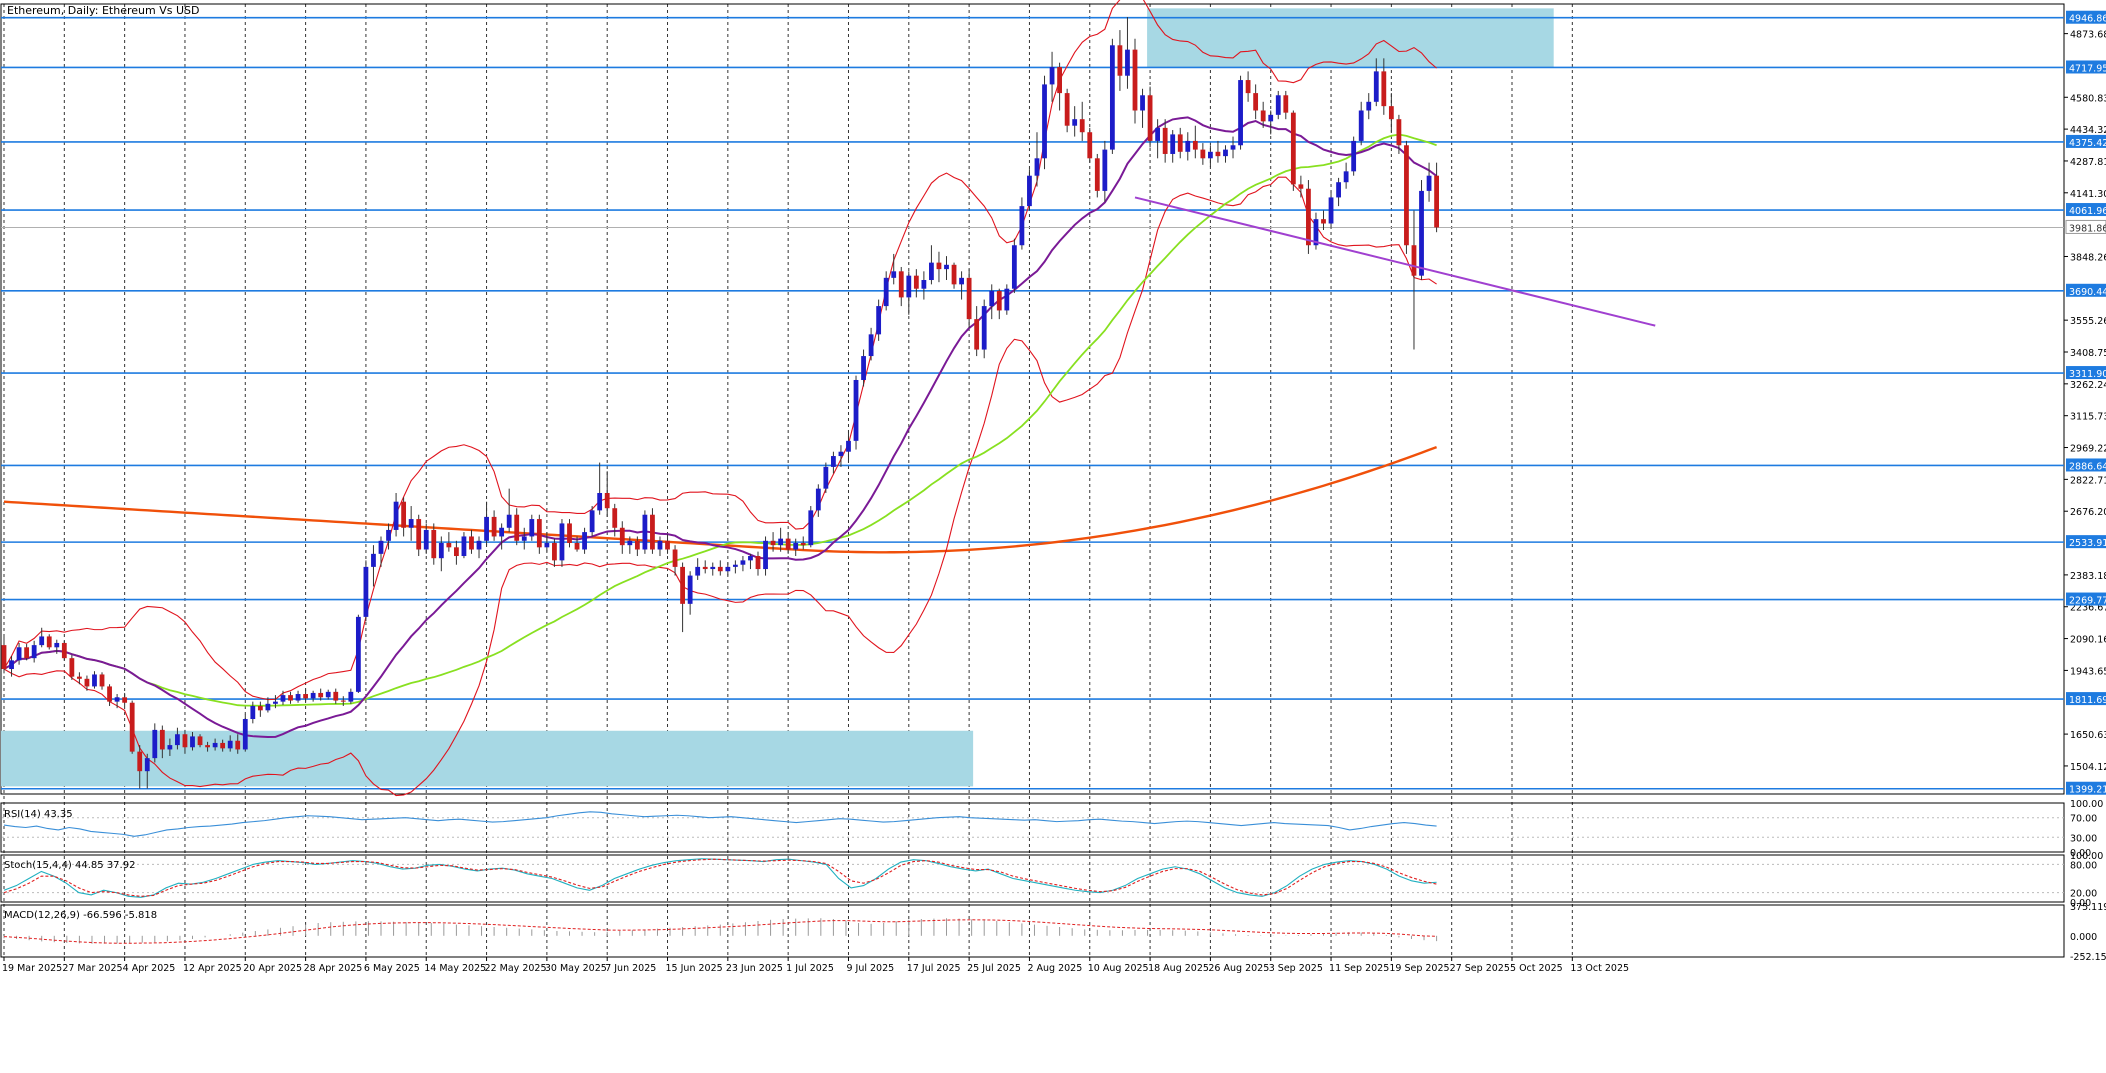 The width and height of the screenshot is (2106, 1073). I want to click on price-tick-label: 1650.63, so click(2088, 735).